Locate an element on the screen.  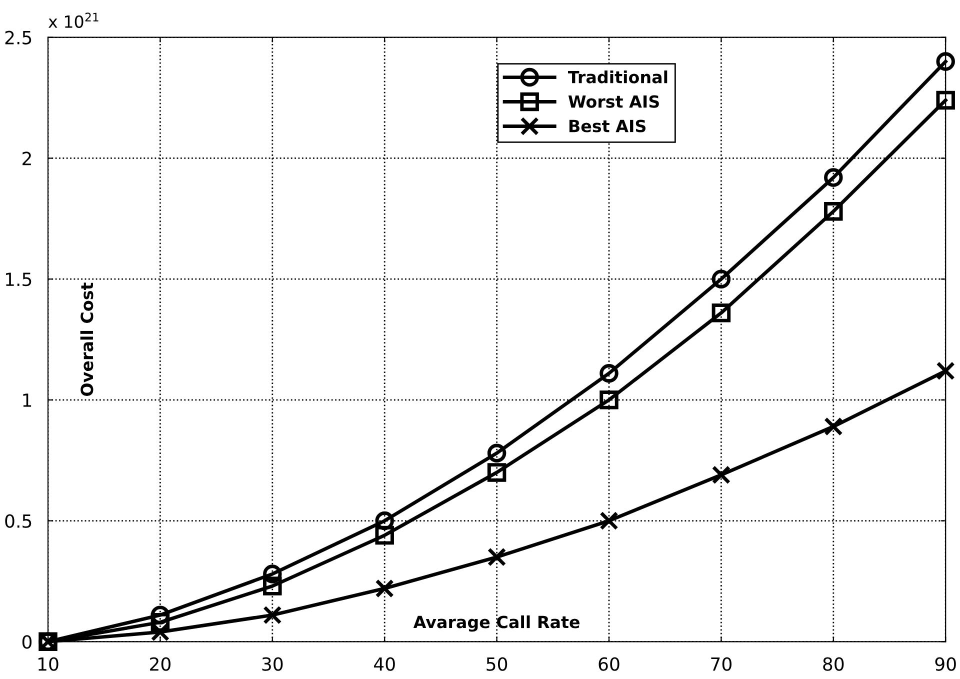
legend-label: Worst AIS is located at coordinates (613, 101).